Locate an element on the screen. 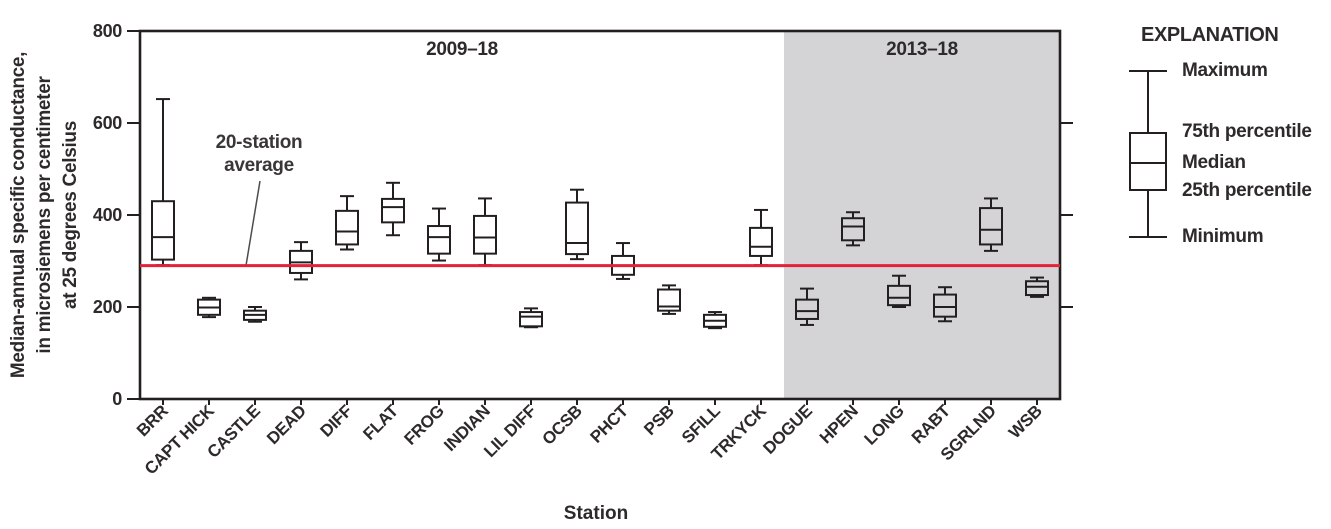 This screenshot has height=529, width=1331. annotation-leader-line is located at coordinates (253, 223).